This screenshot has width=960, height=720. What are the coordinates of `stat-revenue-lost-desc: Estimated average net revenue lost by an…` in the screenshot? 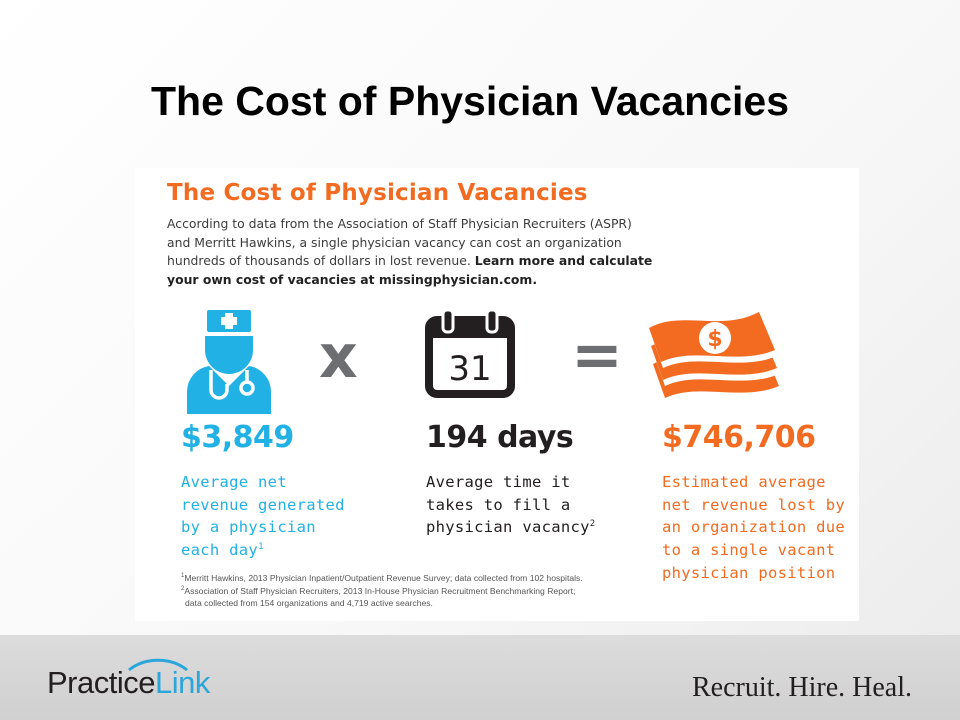 It's located at (754, 527).